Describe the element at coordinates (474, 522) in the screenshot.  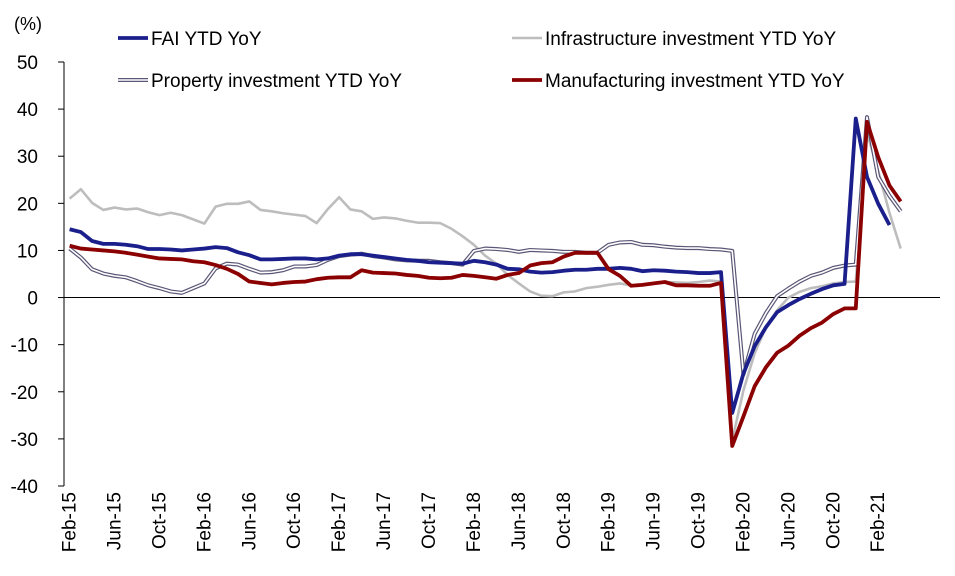
I see `x-tick-label: Feb-18` at that location.